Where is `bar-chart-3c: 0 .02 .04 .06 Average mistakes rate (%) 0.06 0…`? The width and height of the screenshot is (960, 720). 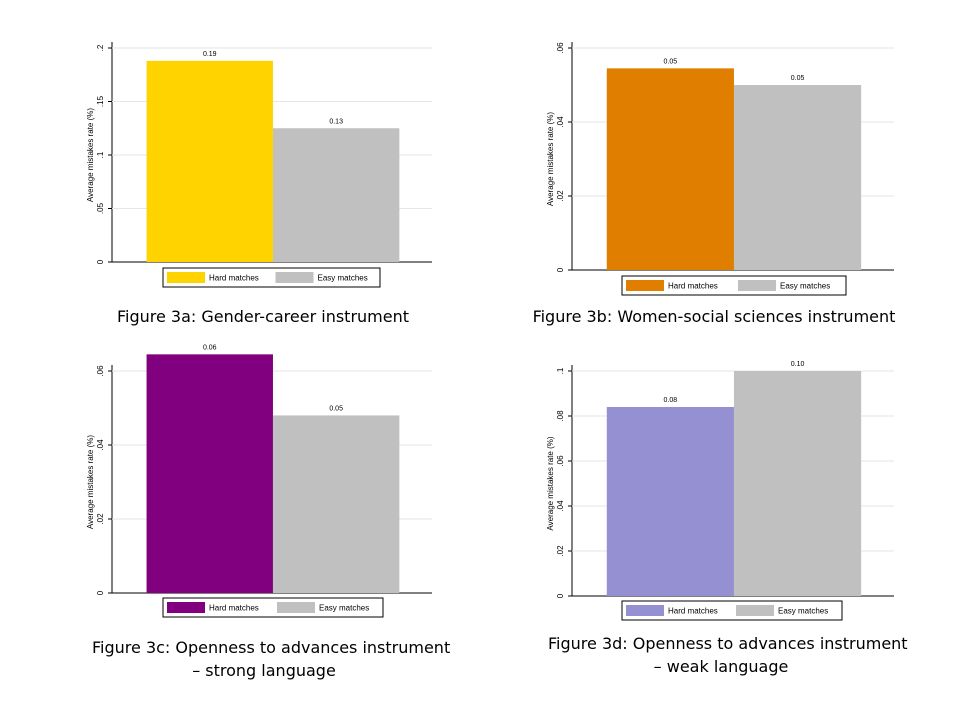 bar-chart-3c: 0 .02 .04 .06 Average mistakes rate (%) 0.06 0… is located at coordinates (259, 481).